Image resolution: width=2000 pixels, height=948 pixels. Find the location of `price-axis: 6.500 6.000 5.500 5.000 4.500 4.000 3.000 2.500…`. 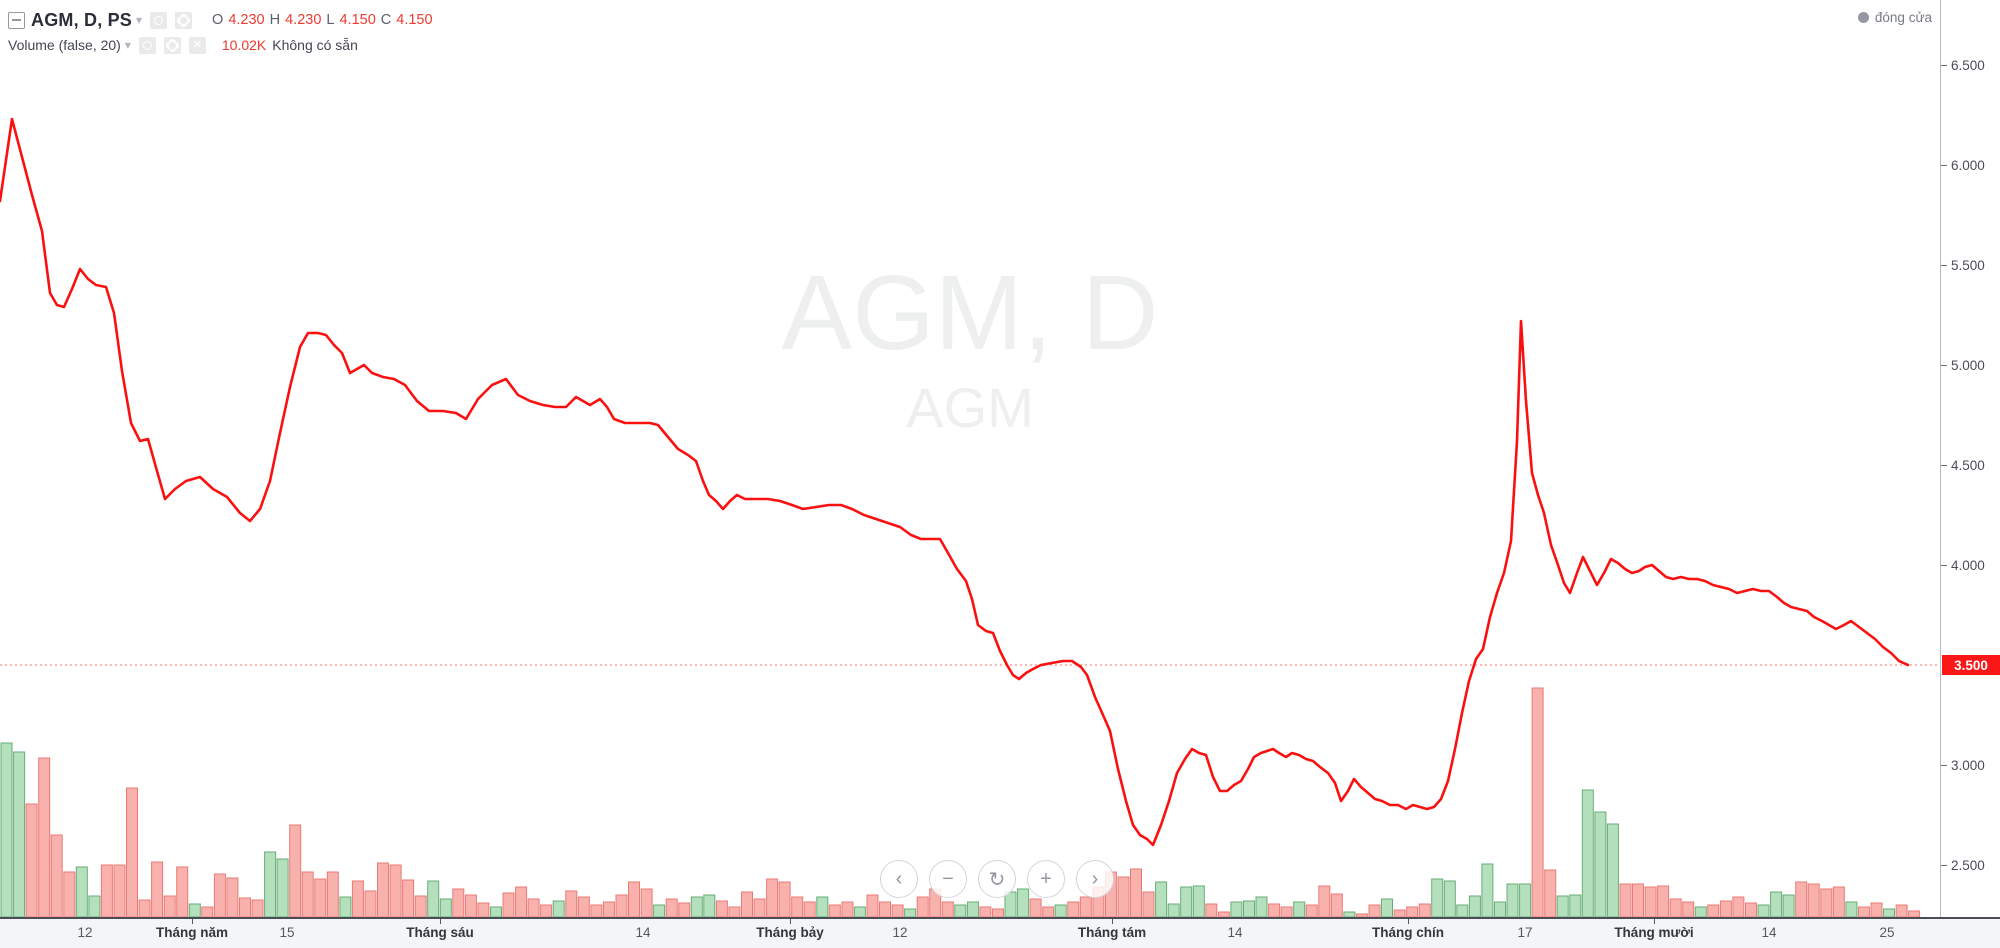

price-axis: 6.500 6.000 5.500 5.000 4.500 4.000 3.000 2.500… is located at coordinates (1970, 458).